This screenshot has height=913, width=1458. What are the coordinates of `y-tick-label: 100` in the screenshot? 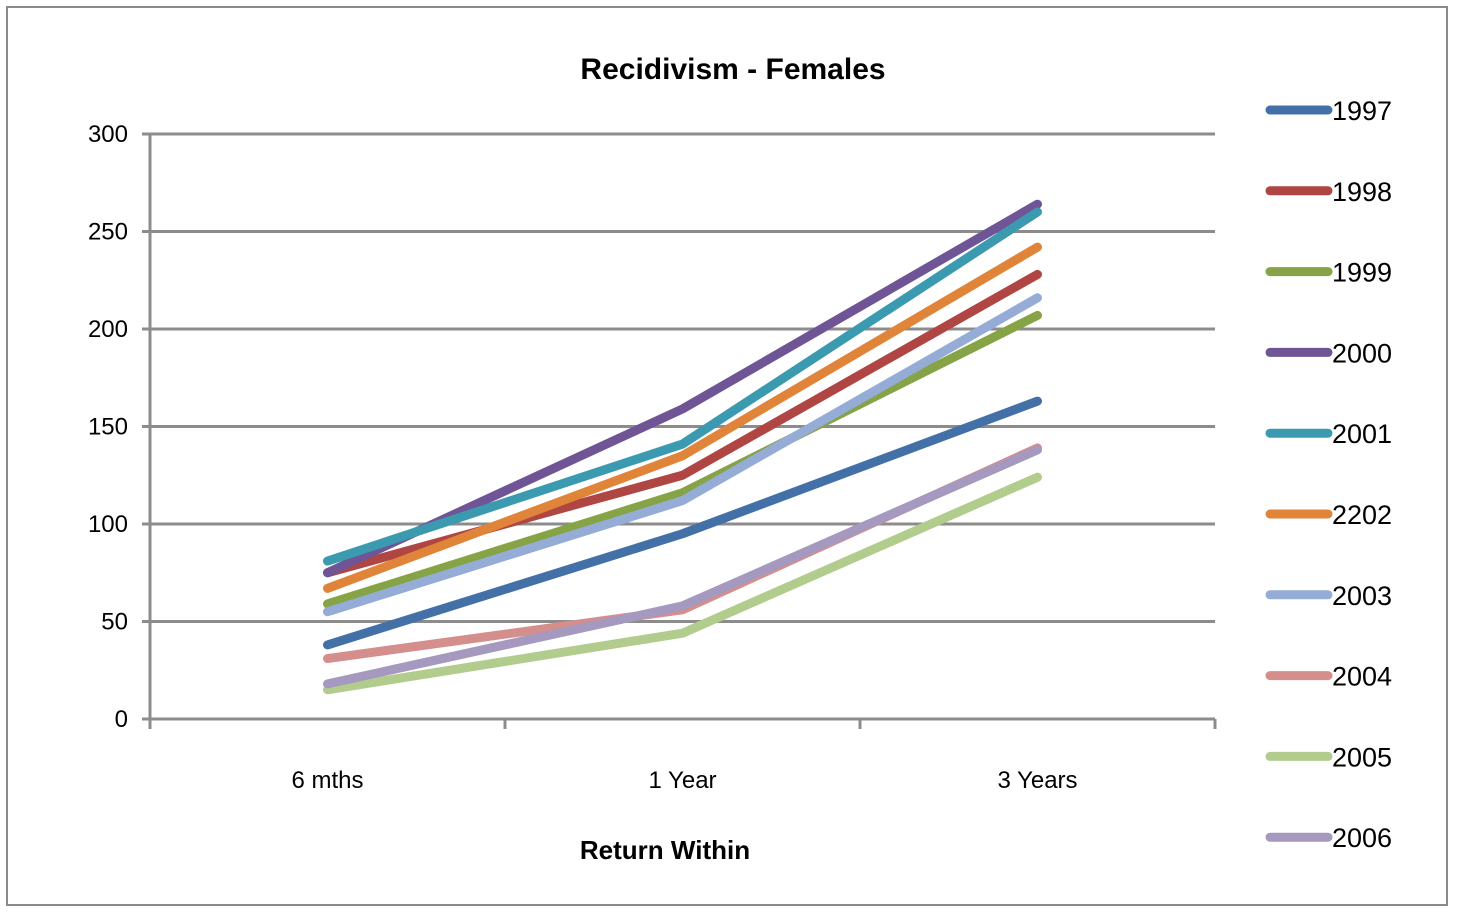 It's located at (108, 524).